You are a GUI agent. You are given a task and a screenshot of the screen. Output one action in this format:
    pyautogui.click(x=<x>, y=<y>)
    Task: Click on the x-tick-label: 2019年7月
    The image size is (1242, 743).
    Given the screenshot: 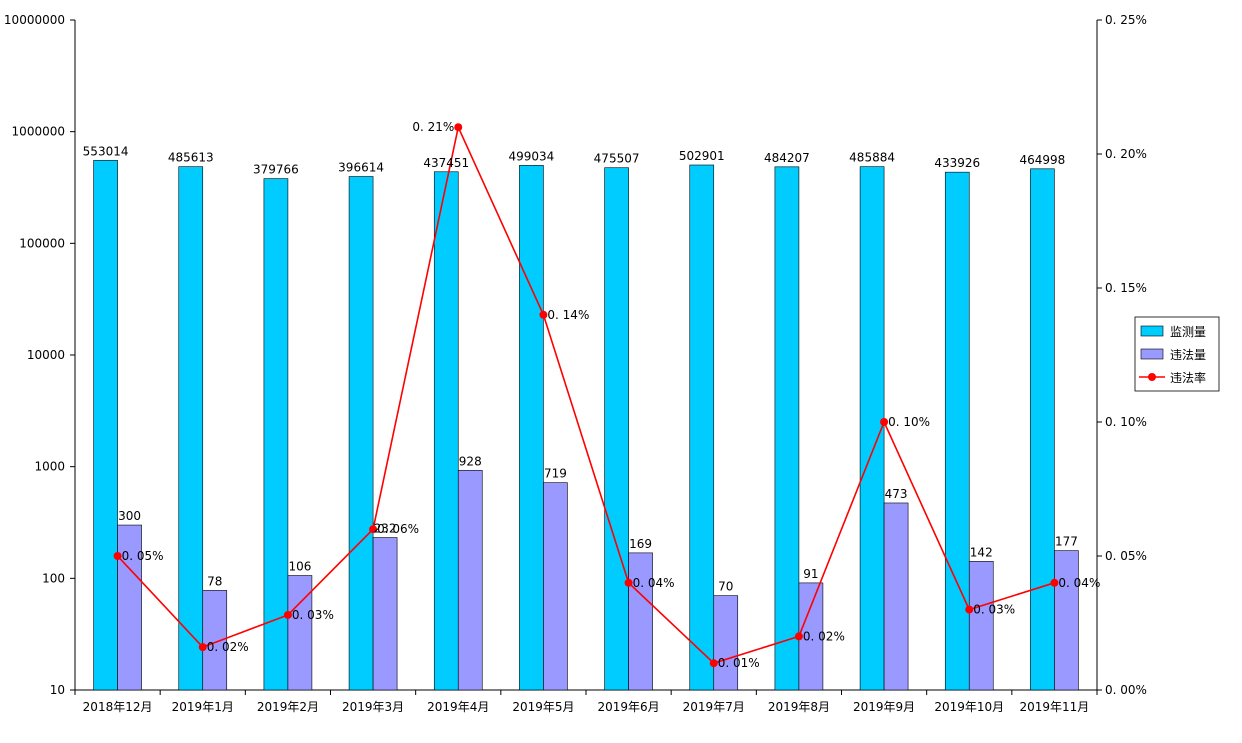 What is the action you would take?
    pyautogui.click(x=714, y=707)
    